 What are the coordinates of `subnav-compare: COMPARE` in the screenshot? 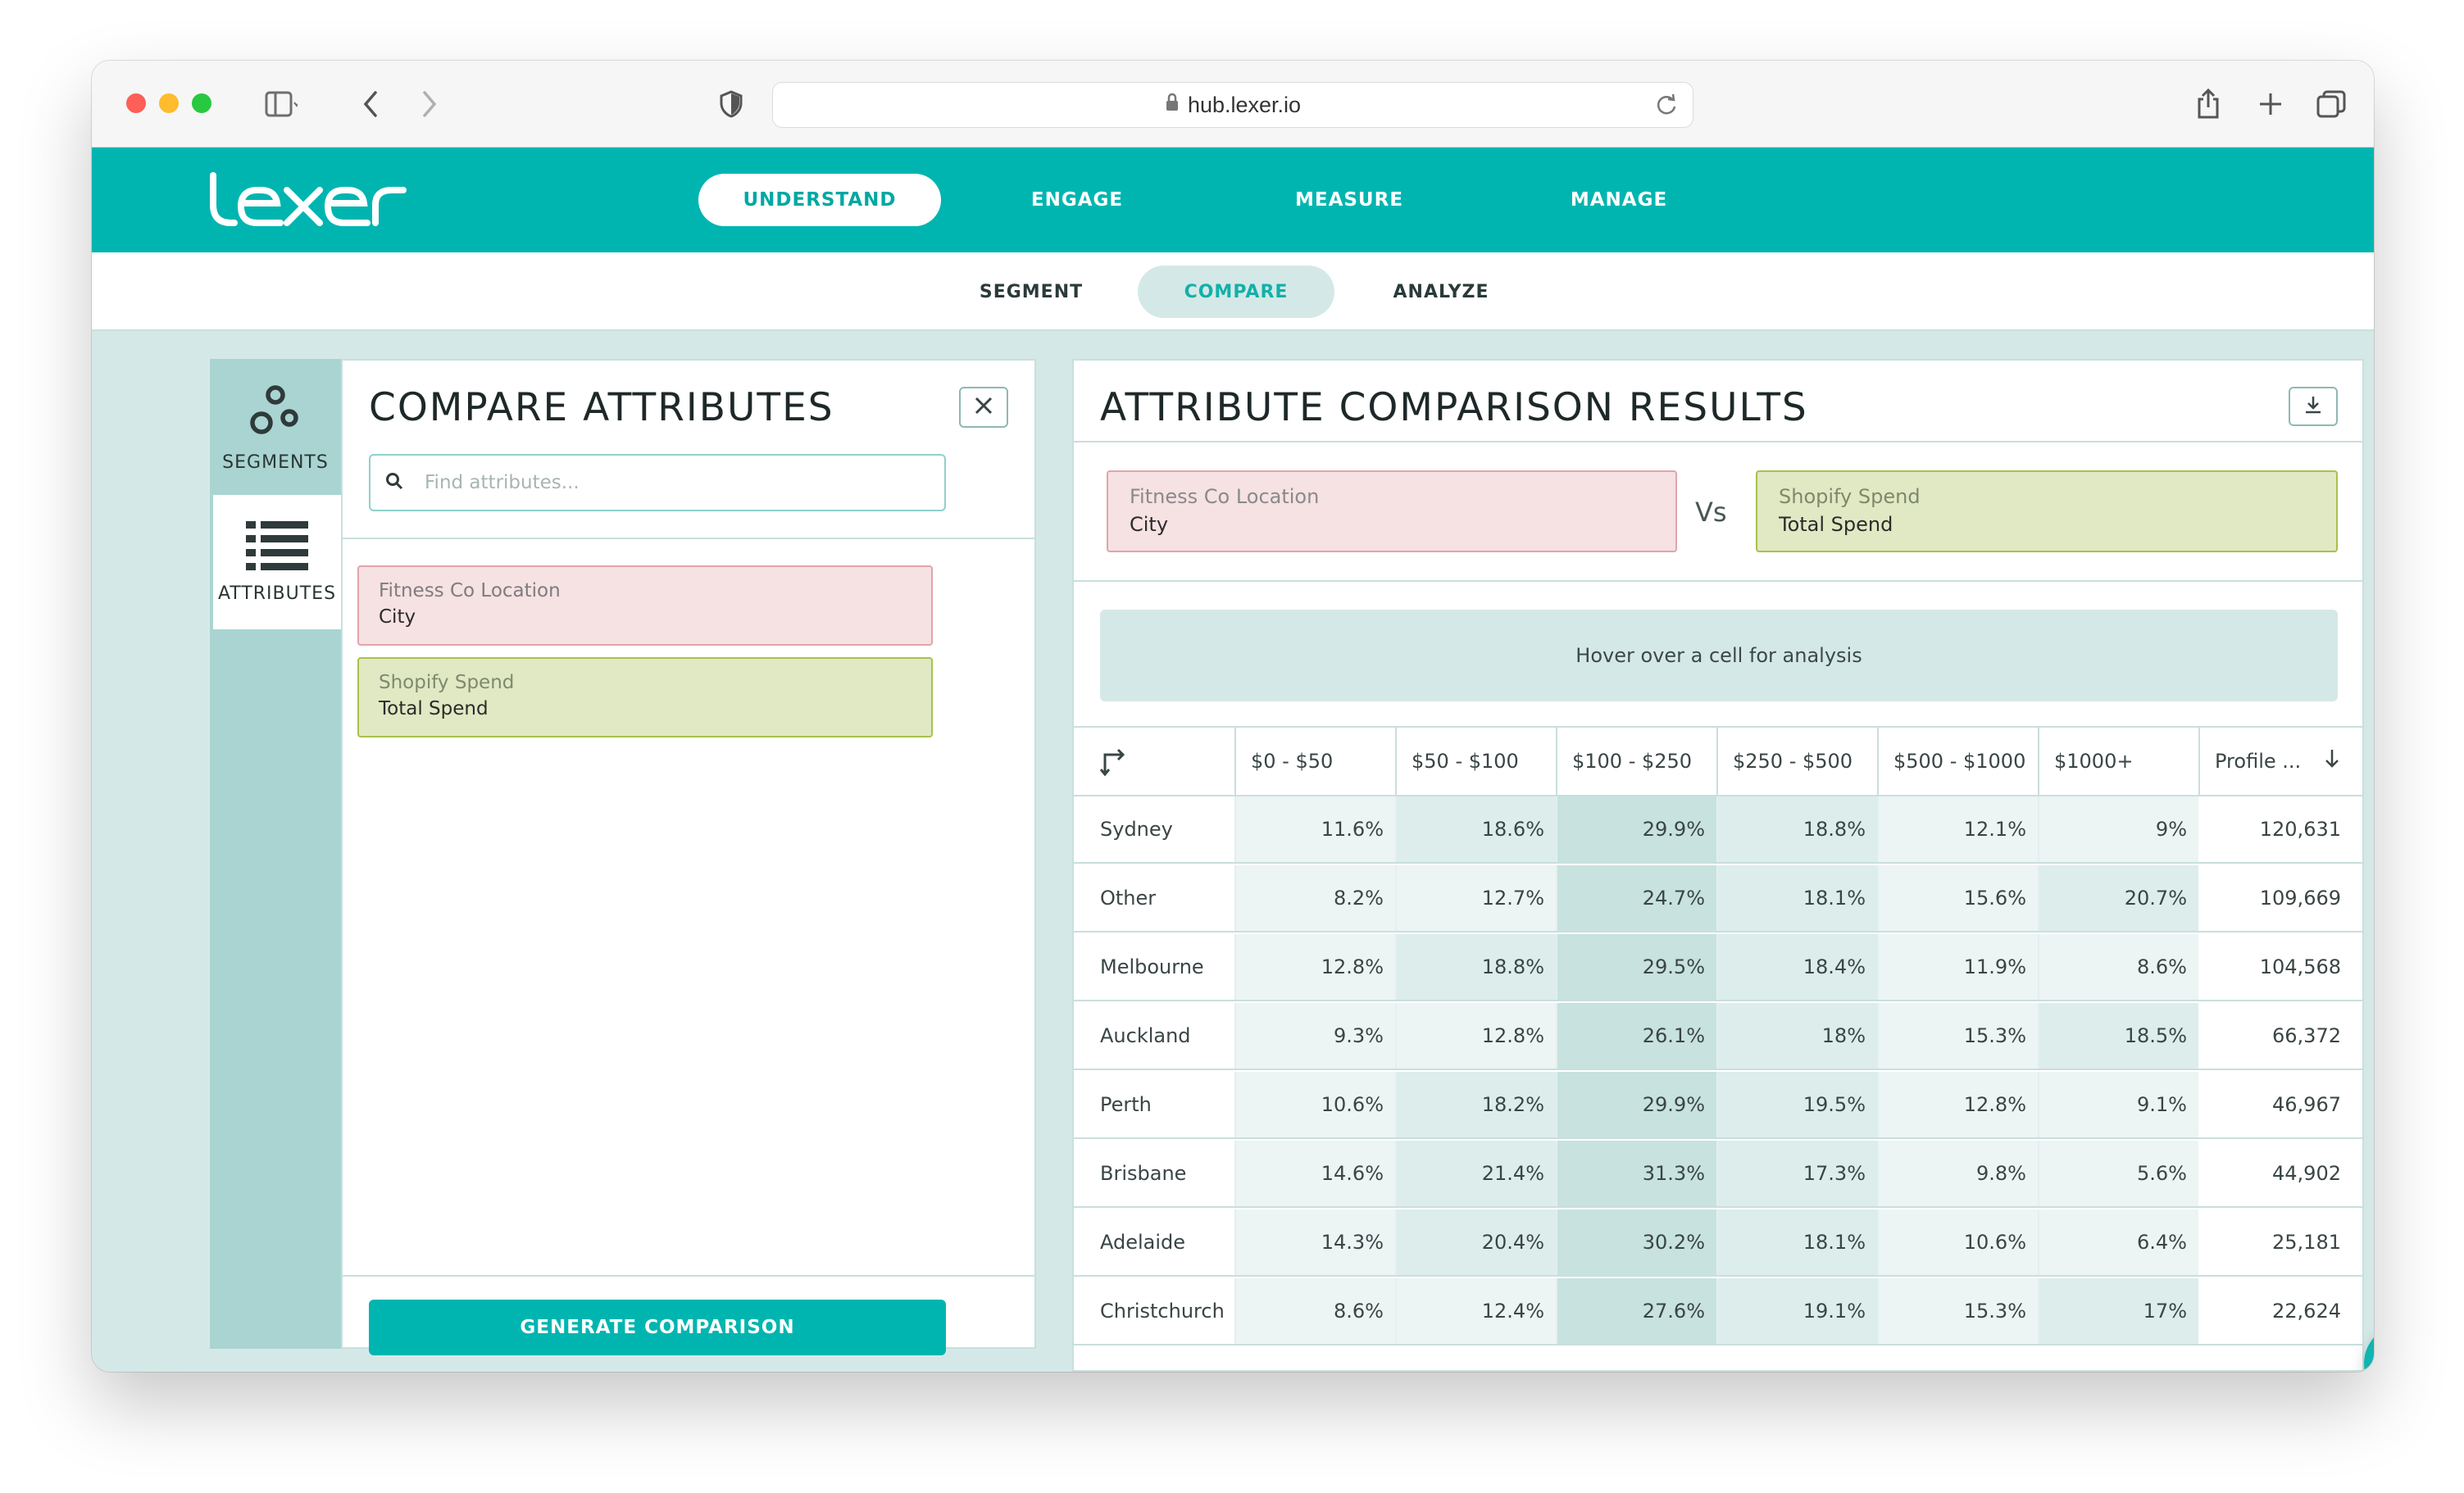 It's located at (1236, 291).